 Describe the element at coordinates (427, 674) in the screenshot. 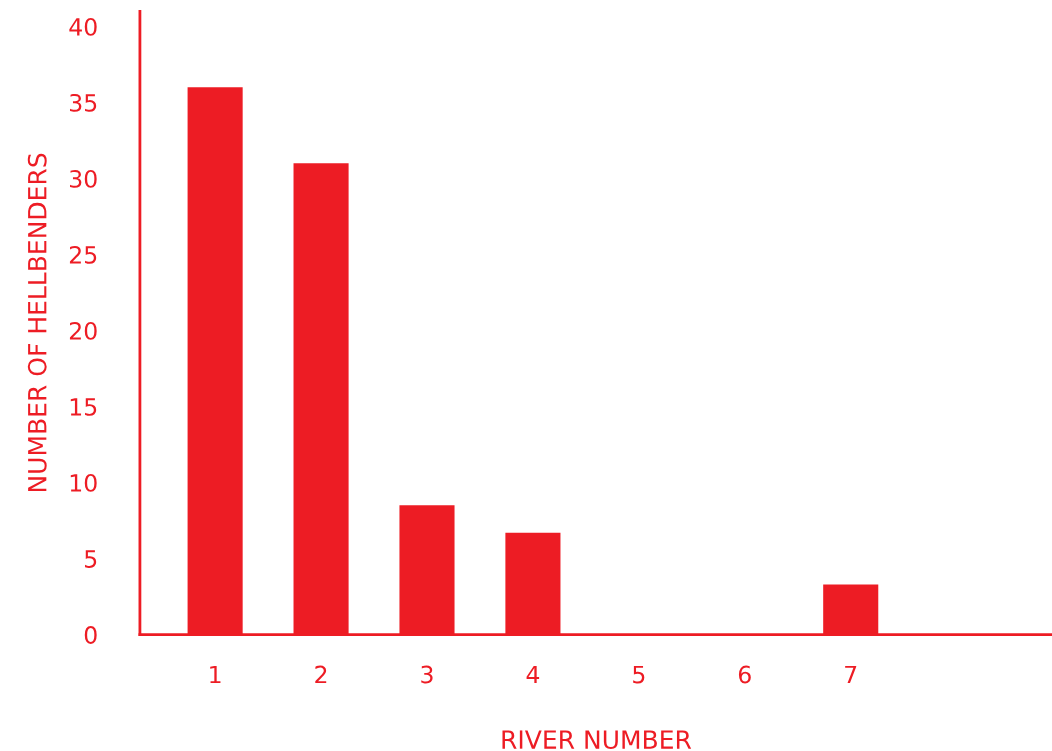

I see `x-tick-label: 3` at that location.